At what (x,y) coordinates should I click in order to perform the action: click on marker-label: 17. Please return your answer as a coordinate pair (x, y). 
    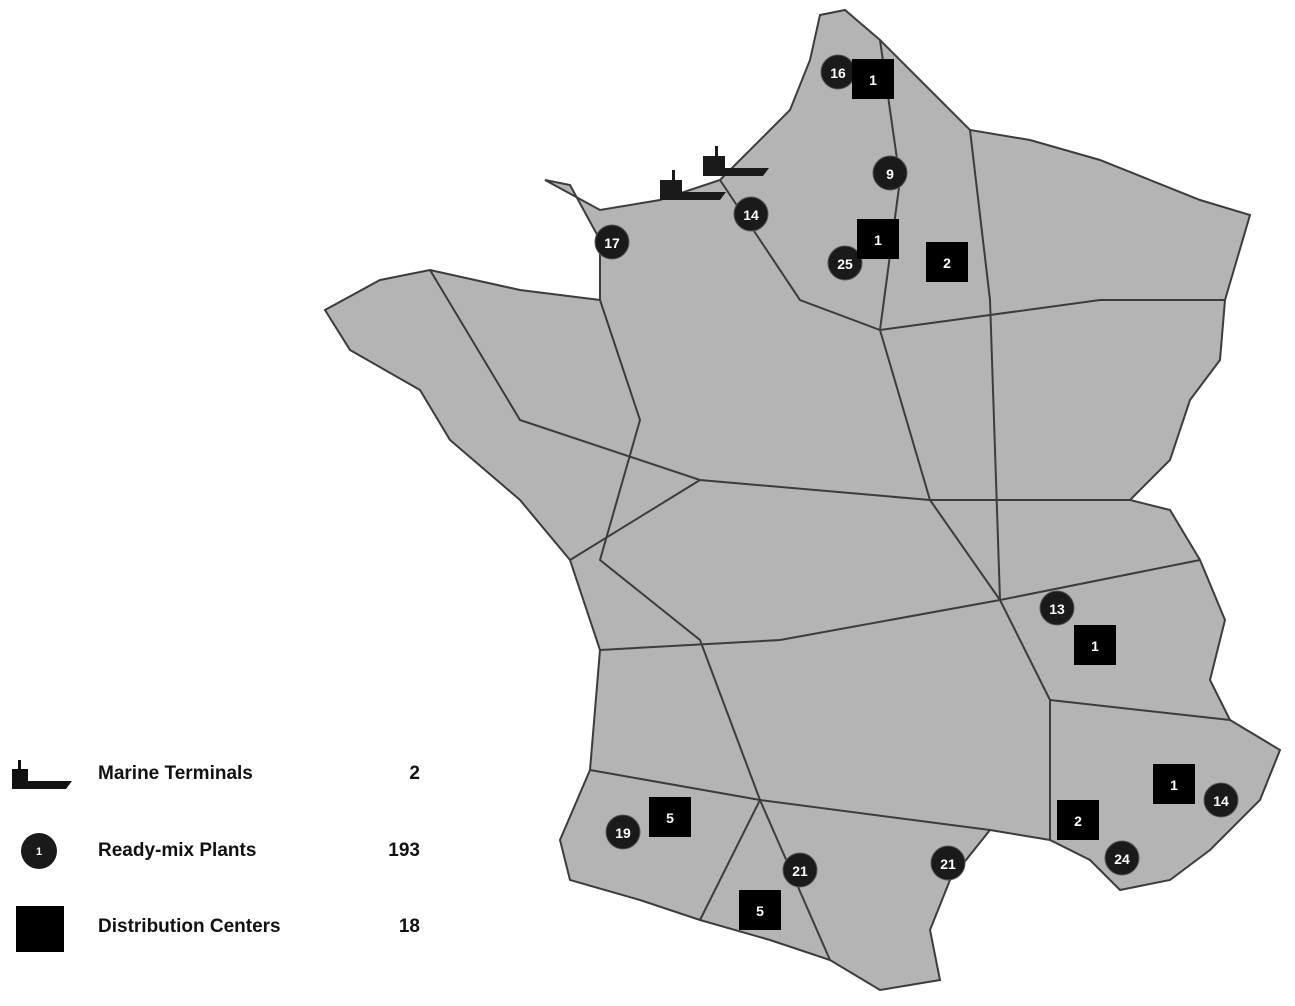
    Looking at the image, I should click on (612, 243).